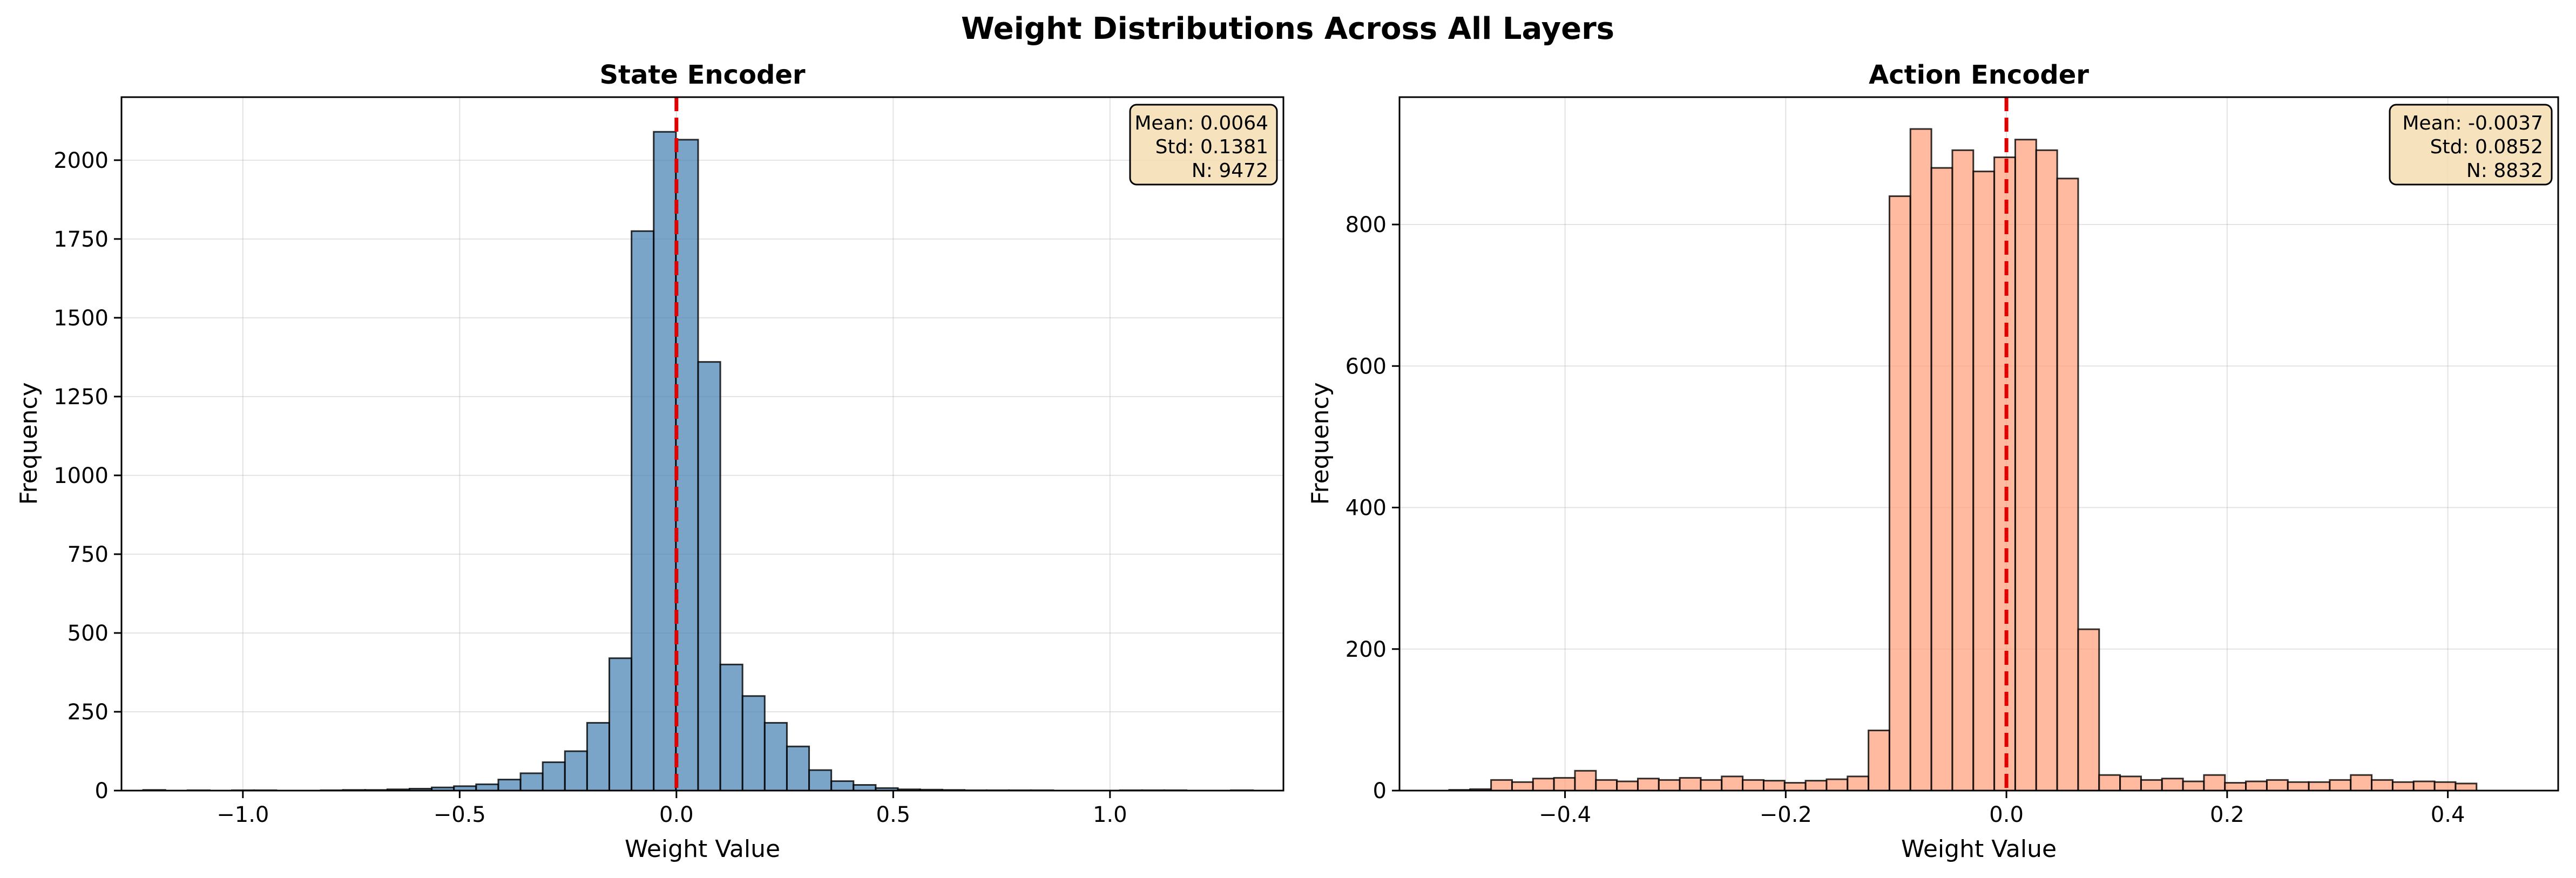 The width and height of the screenshot is (2576, 878). What do you see at coordinates (88, 712) in the screenshot?
I see `y-tick-label: 250` at bounding box center [88, 712].